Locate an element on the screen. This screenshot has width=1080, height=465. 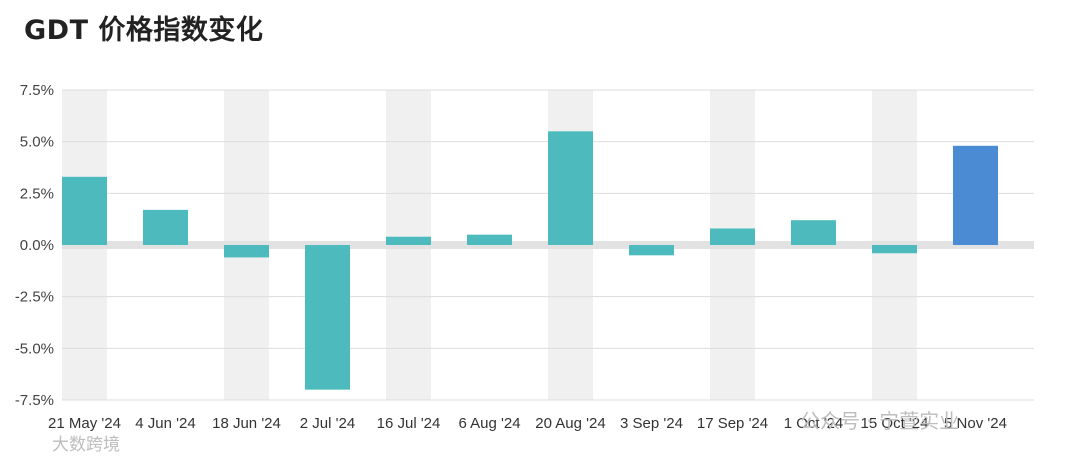
x-tick-label: 5 Nov '24 is located at coordinates (975, 423).